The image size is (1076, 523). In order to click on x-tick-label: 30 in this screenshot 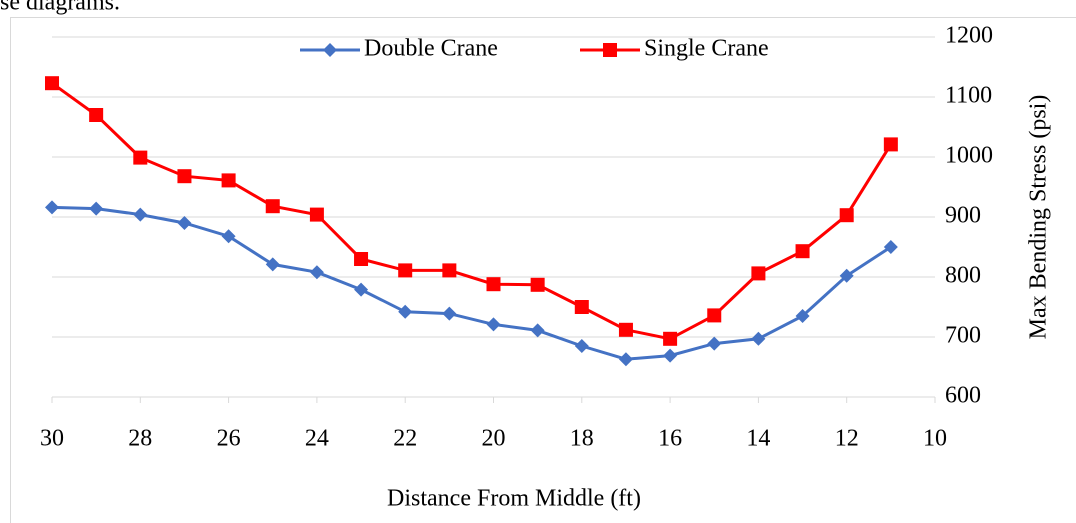, I will do `click(52, 439)`.